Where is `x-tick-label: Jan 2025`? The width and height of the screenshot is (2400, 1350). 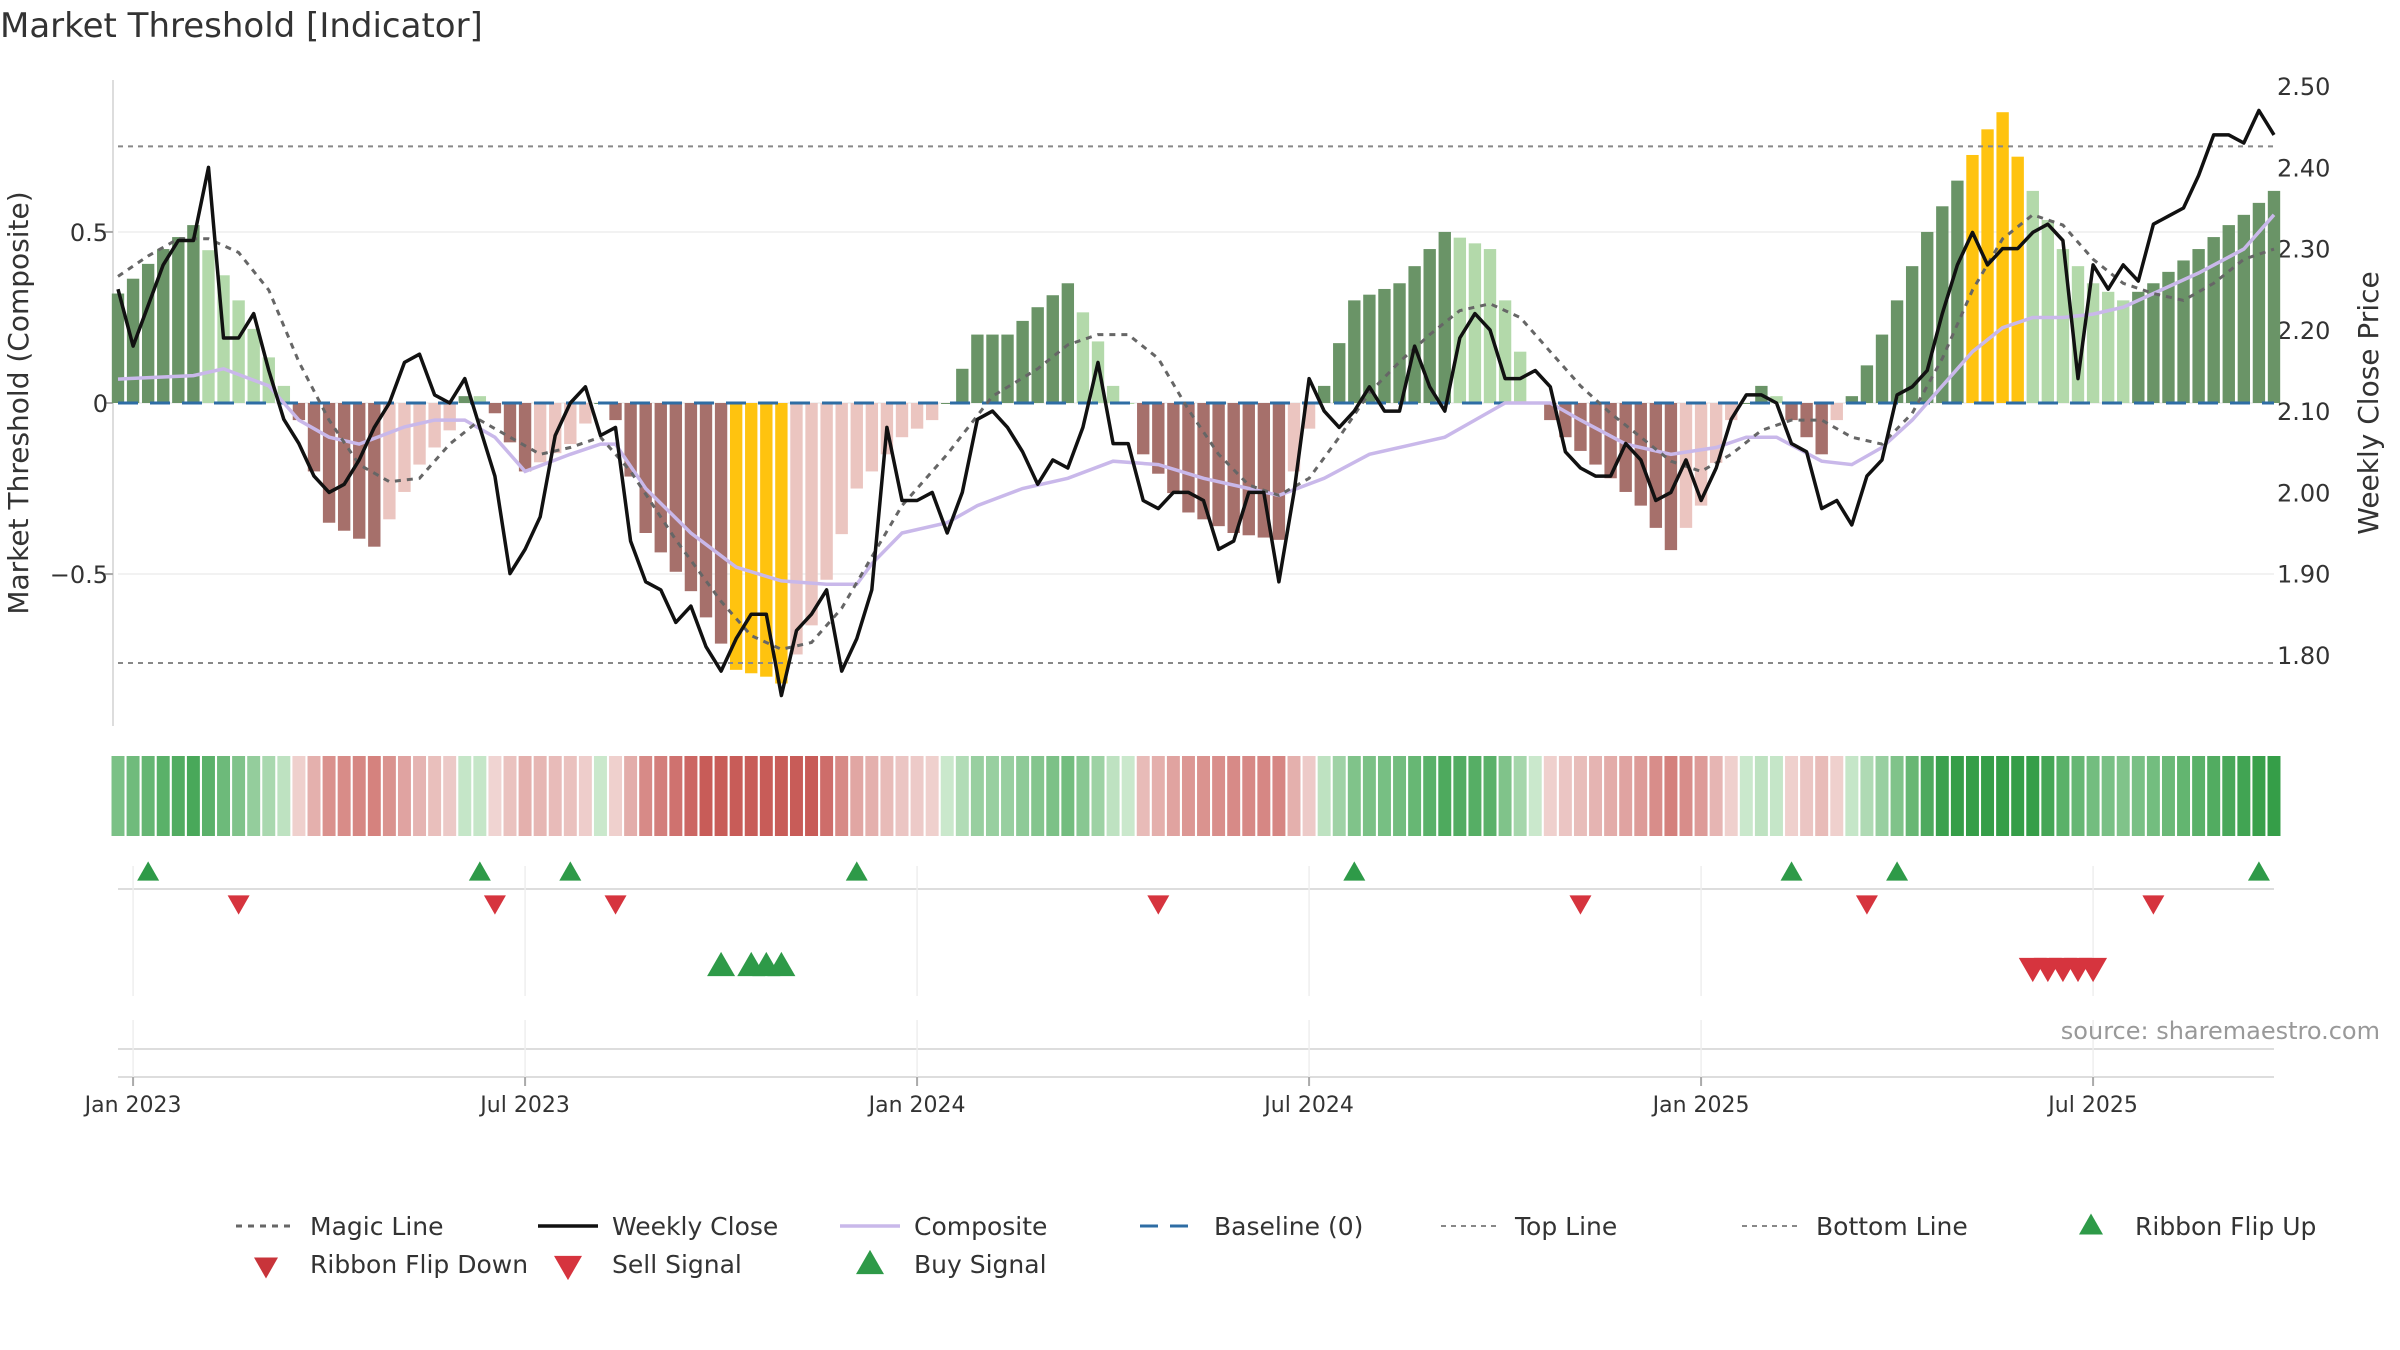 x-tick-label: Jan 2025 is located at coordinates (1700, 1105).